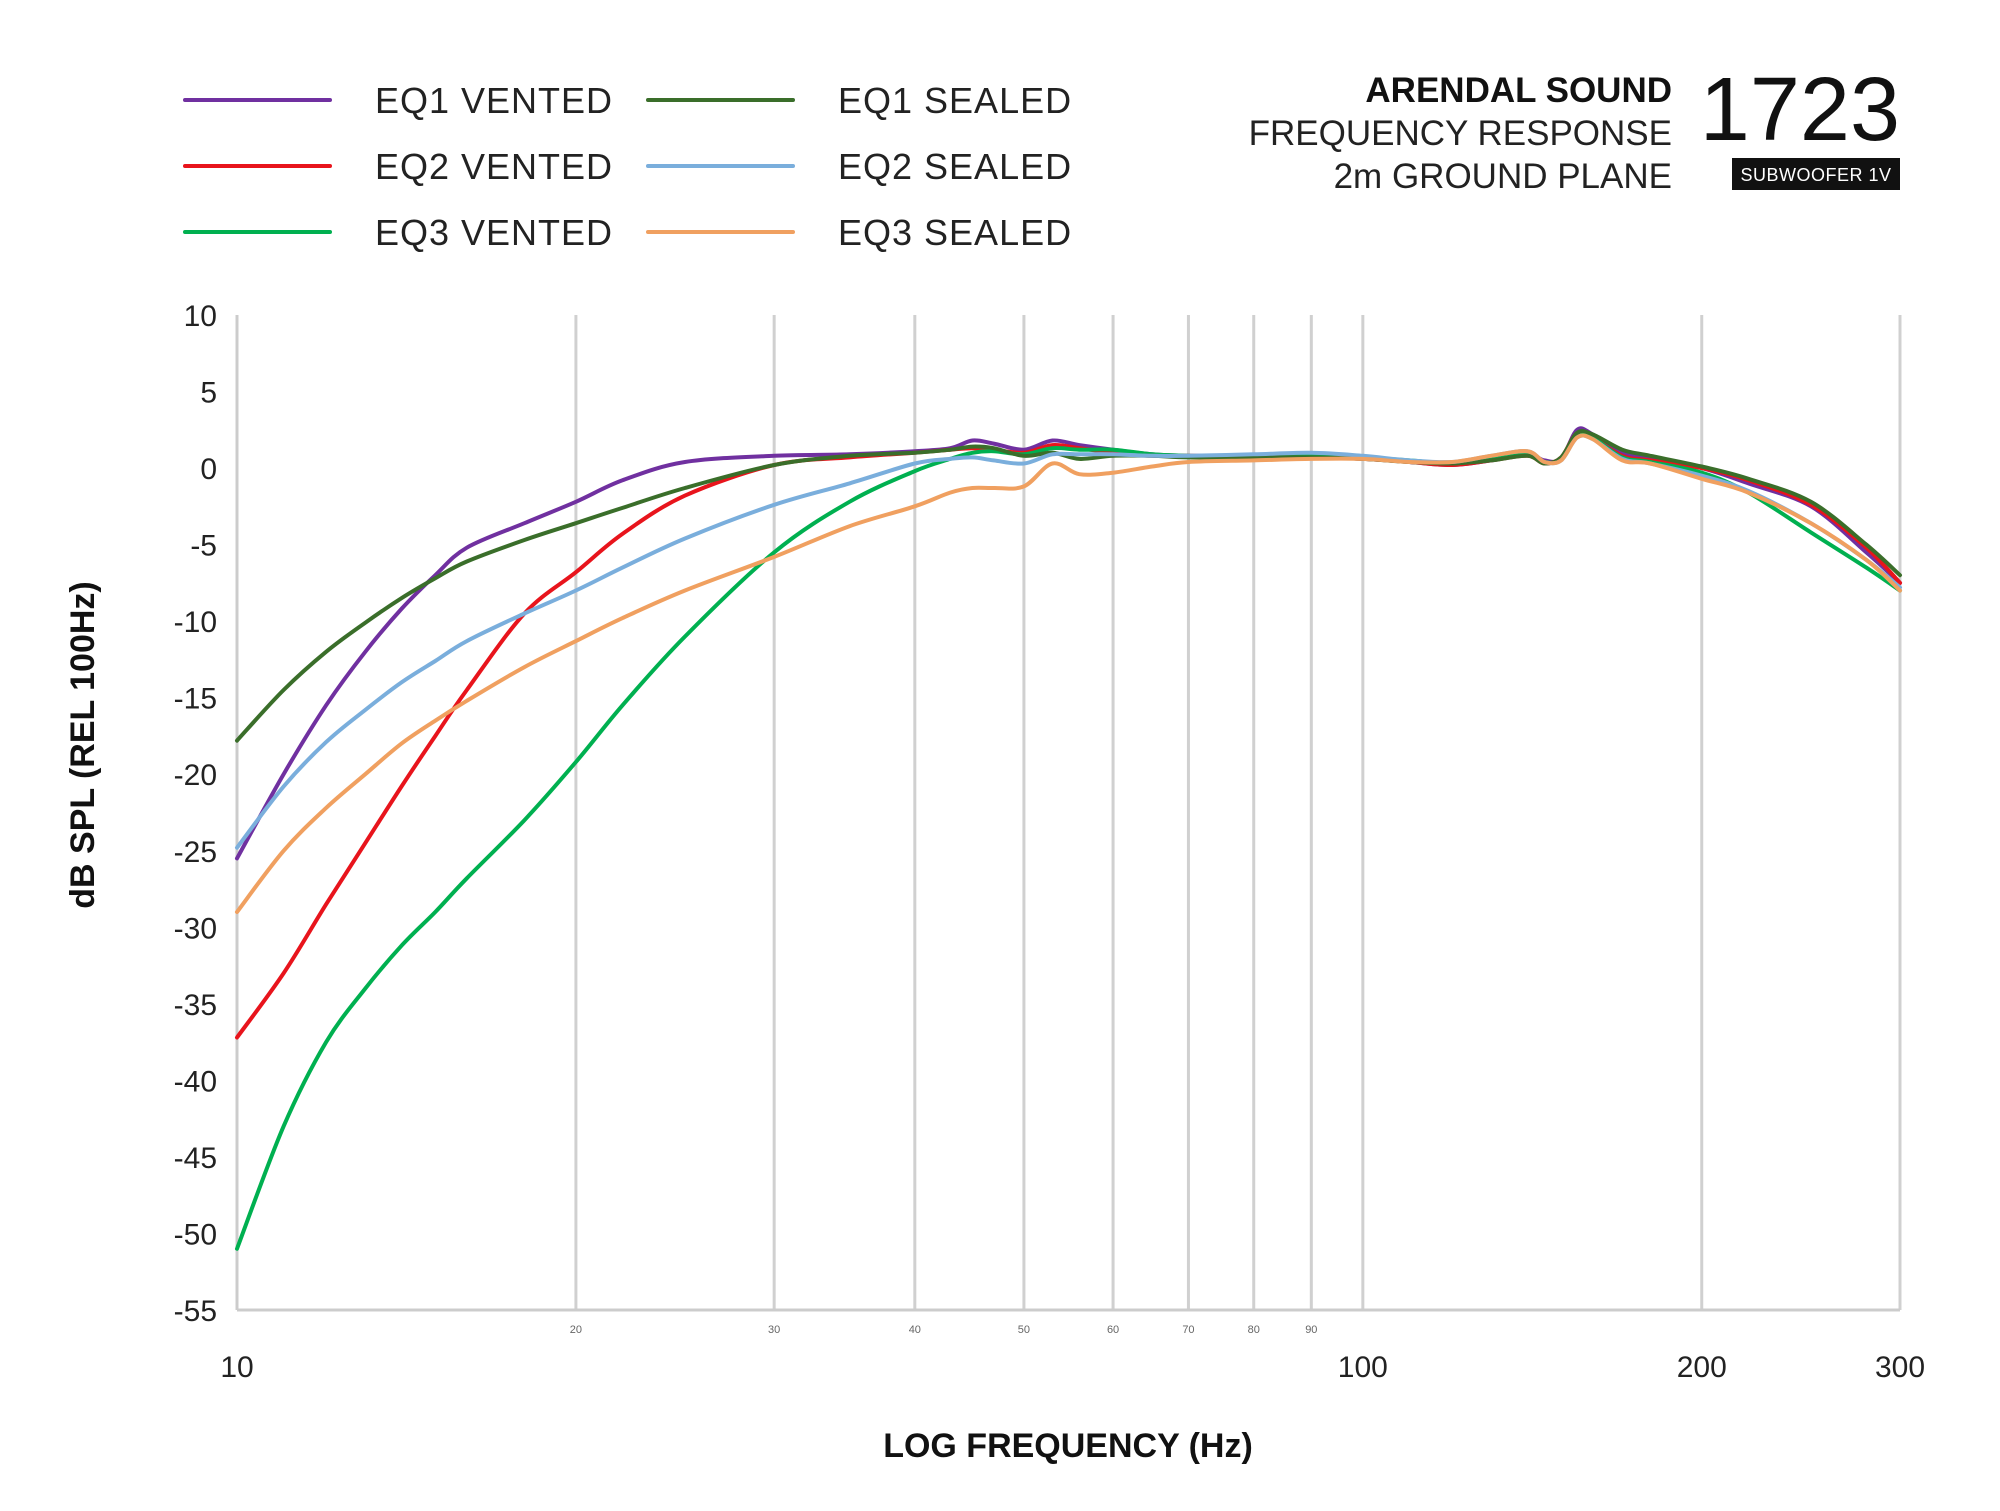 The height and width of the screenshot is (1511, 2000). What do you see at coordinates (1503, 176) in the screenshot?
I see `brand-subtitle-line2: 2m GROUND PLANE` at bounding box center [1503, 176].